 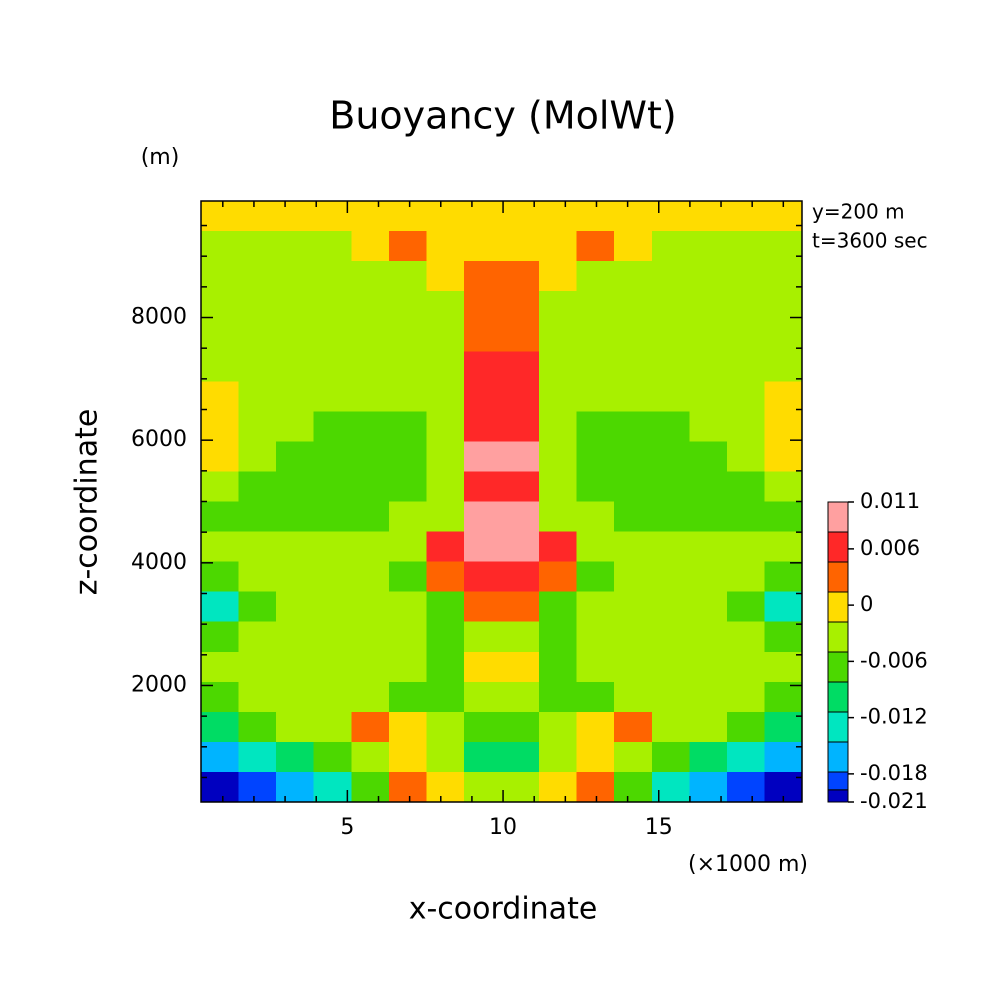 What do you see at coordinates (894, 773) in the screenshot?
I see `colorbar-tick-label: -0.018` at bounding box center [894, 773].